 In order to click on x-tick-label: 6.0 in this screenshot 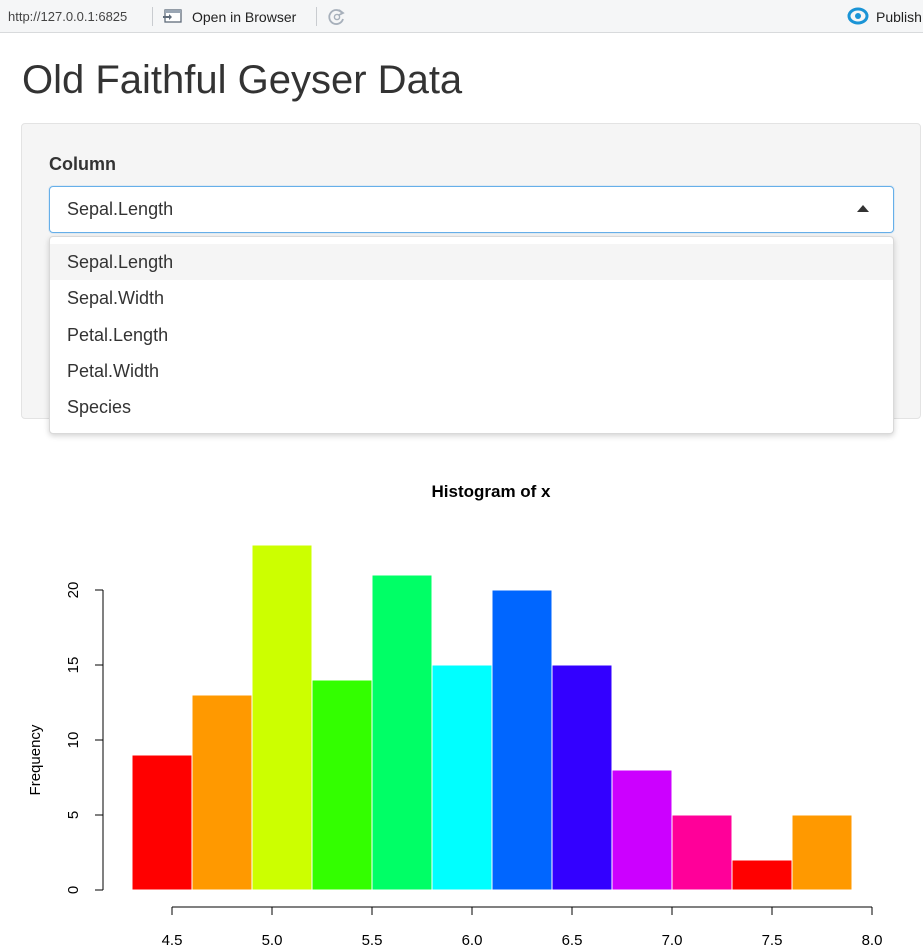, I will do `click(472, 940)`.